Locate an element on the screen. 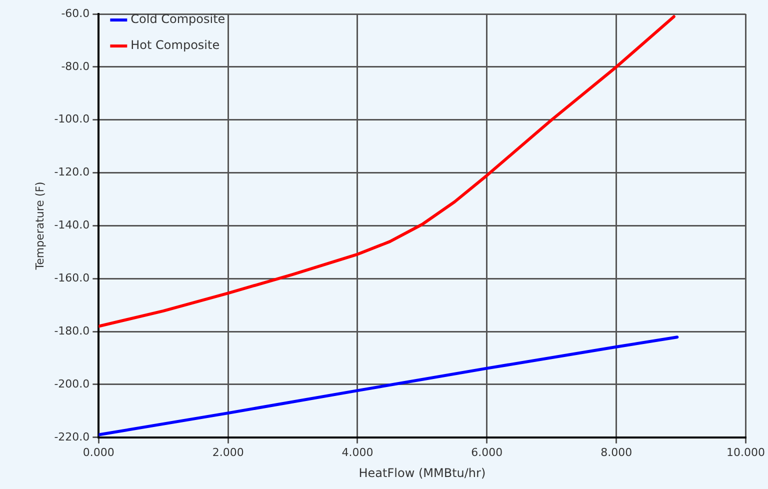 This screenshot has width=768, height=489. y-tick-label: -140.0 is located at coordinates (72, 225).